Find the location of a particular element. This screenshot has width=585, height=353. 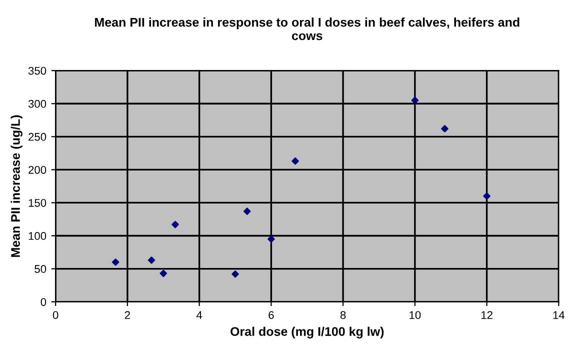

y-tick-label: 50 is located at coordinates (40, 269).